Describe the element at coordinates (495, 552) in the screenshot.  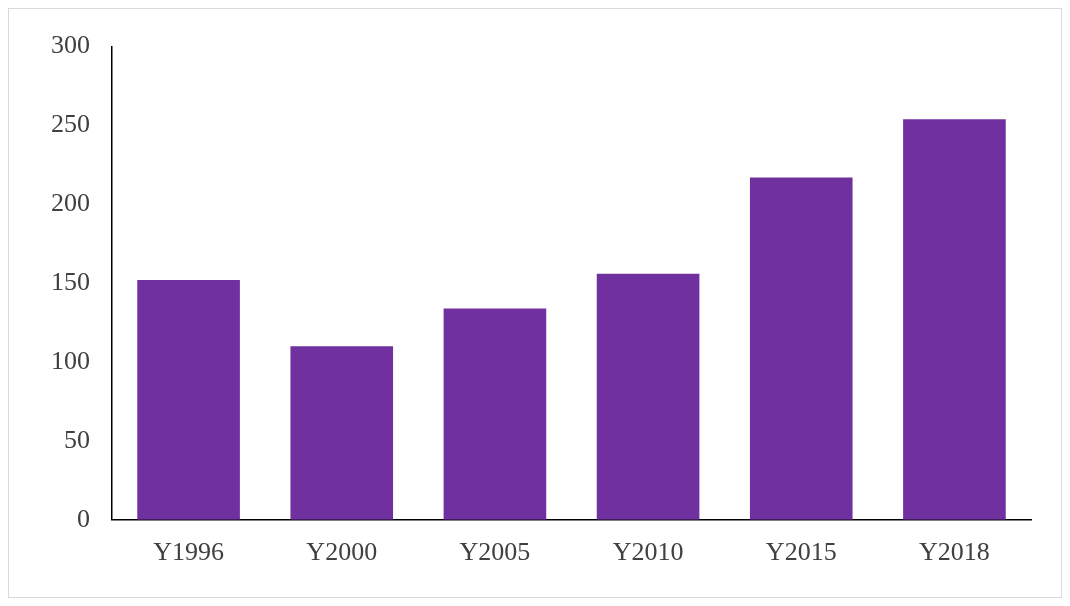
I see `x-tick-label: Y2005` at that location.